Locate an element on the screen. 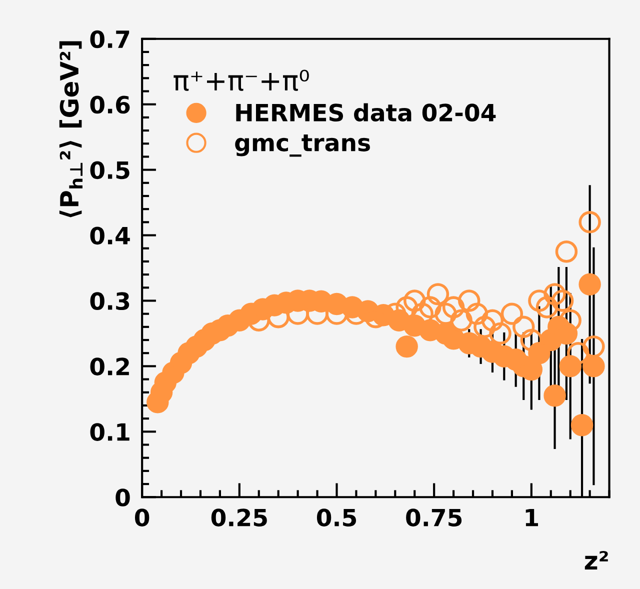 This screenshot has height=589, width=640. y-tick-label: 0.4 is located at coordinates (110, 235).